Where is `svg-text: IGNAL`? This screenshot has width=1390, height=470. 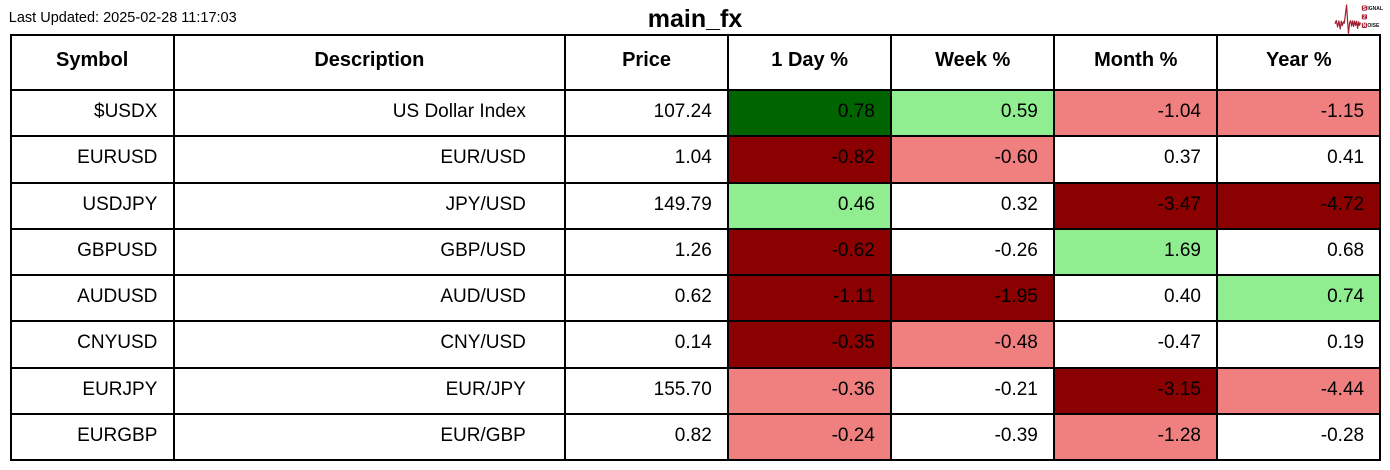
svg-text: IGNAL is located at coordinates (1375, 9).